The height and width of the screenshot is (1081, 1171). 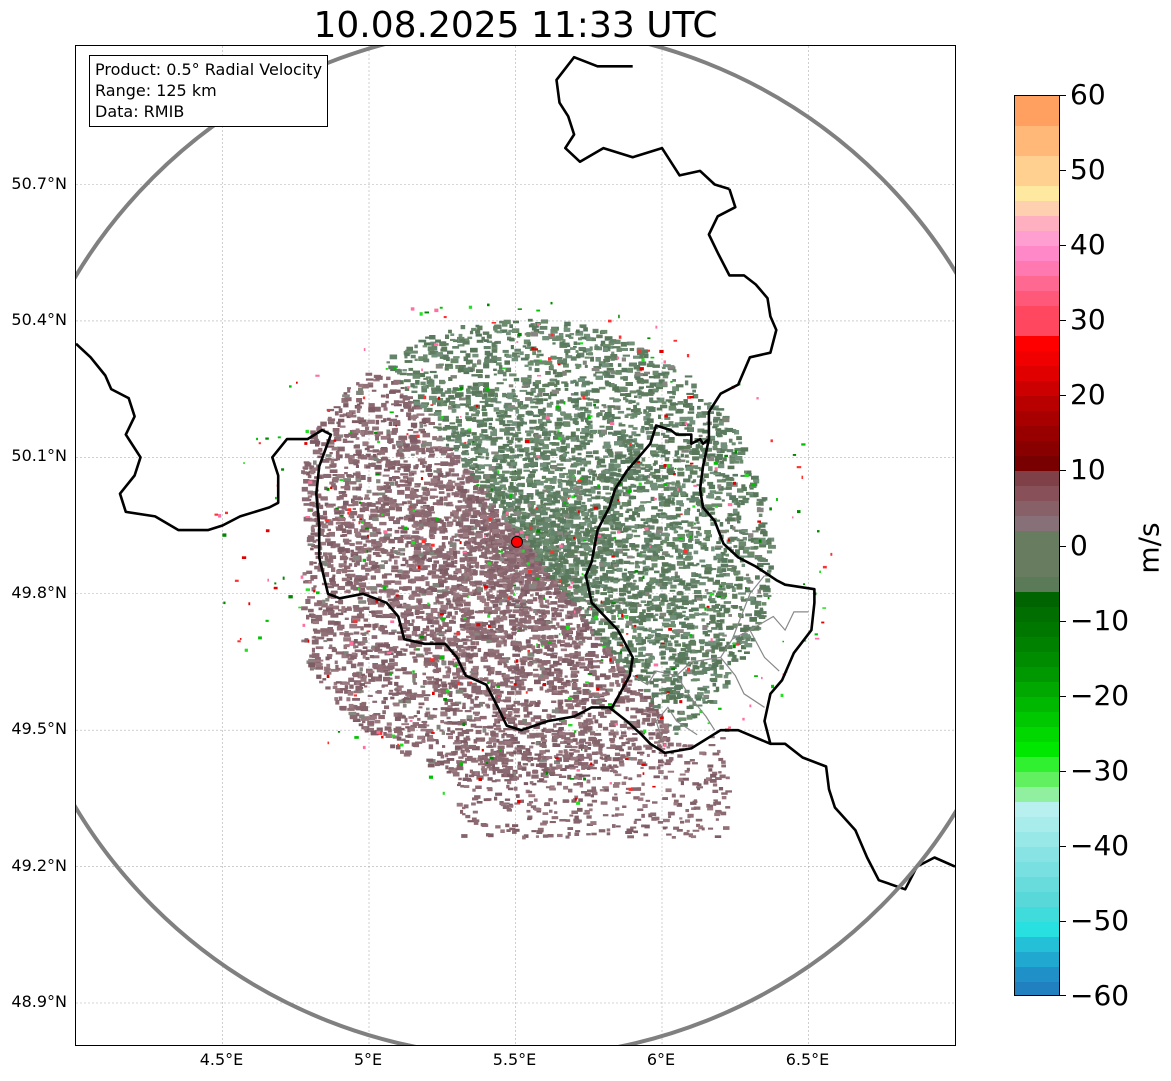 What do you see at coordinates (1100, 995) in the screenshot?
I see `colorbar-tick-label: −60` at bounding box center [1100, 995].